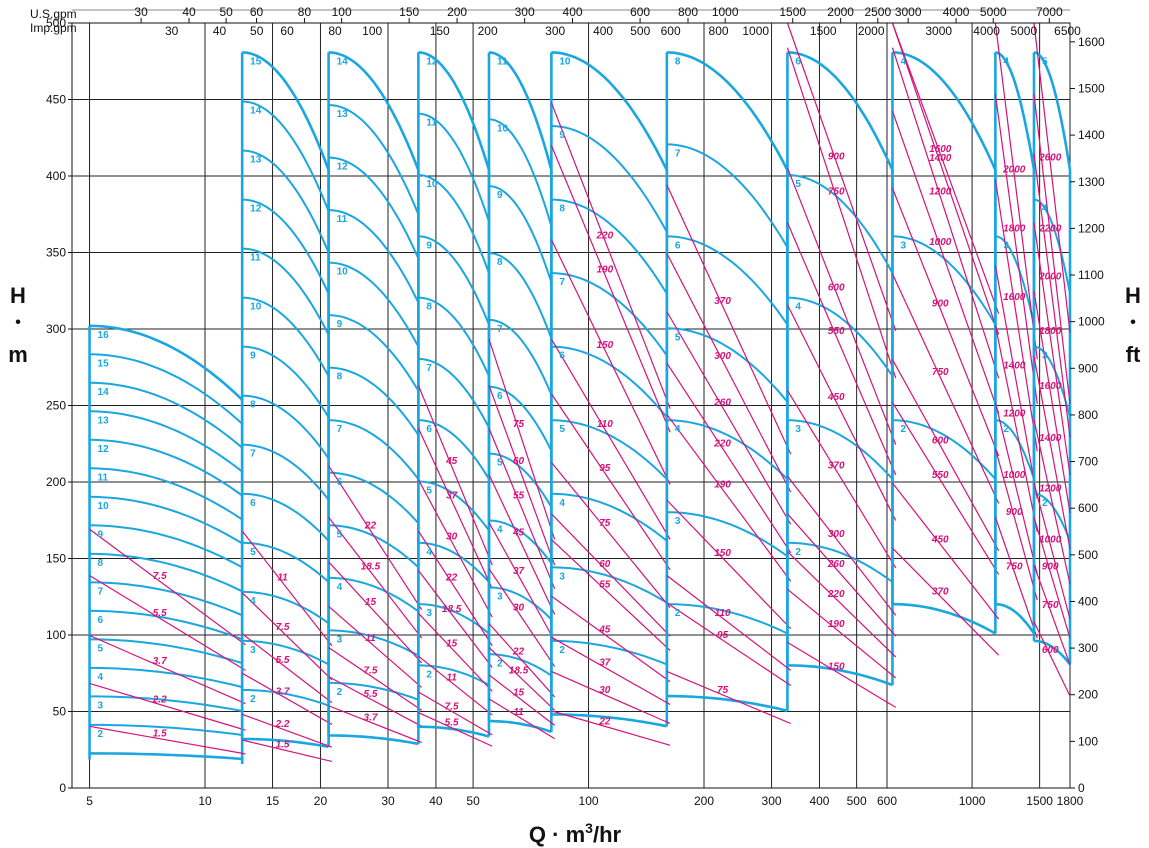 The height and width of the screenshot is (848, 1149). I want to click on power-label: 18.5, so click(519, 671).